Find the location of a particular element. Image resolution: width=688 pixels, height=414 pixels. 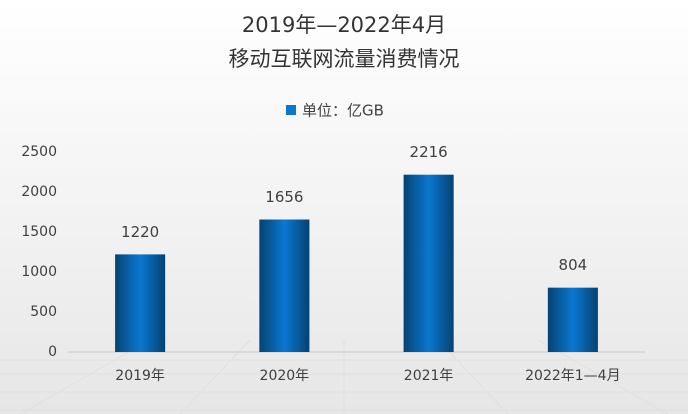

y-tick-label: 2000 is located at coordinates (39, 192).